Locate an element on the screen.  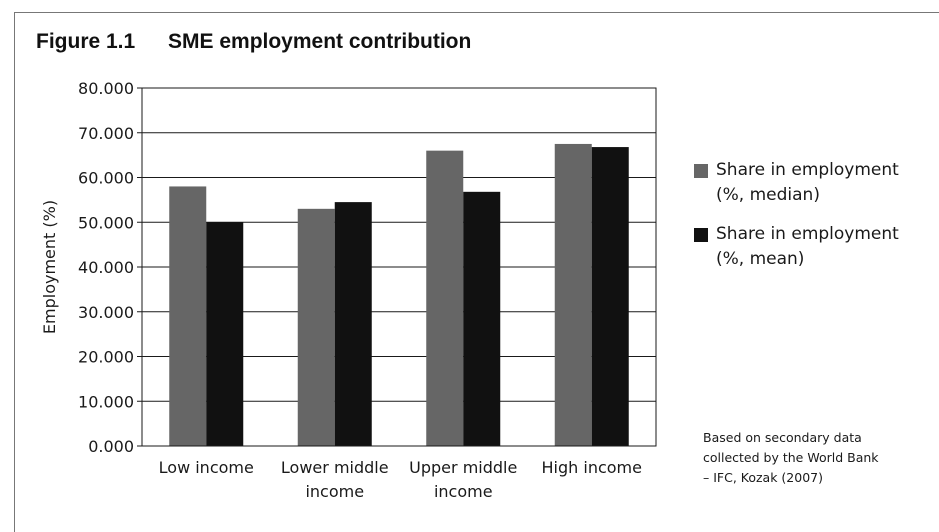
y-tick-label: 80.000 is located at coordinates (106, 88).